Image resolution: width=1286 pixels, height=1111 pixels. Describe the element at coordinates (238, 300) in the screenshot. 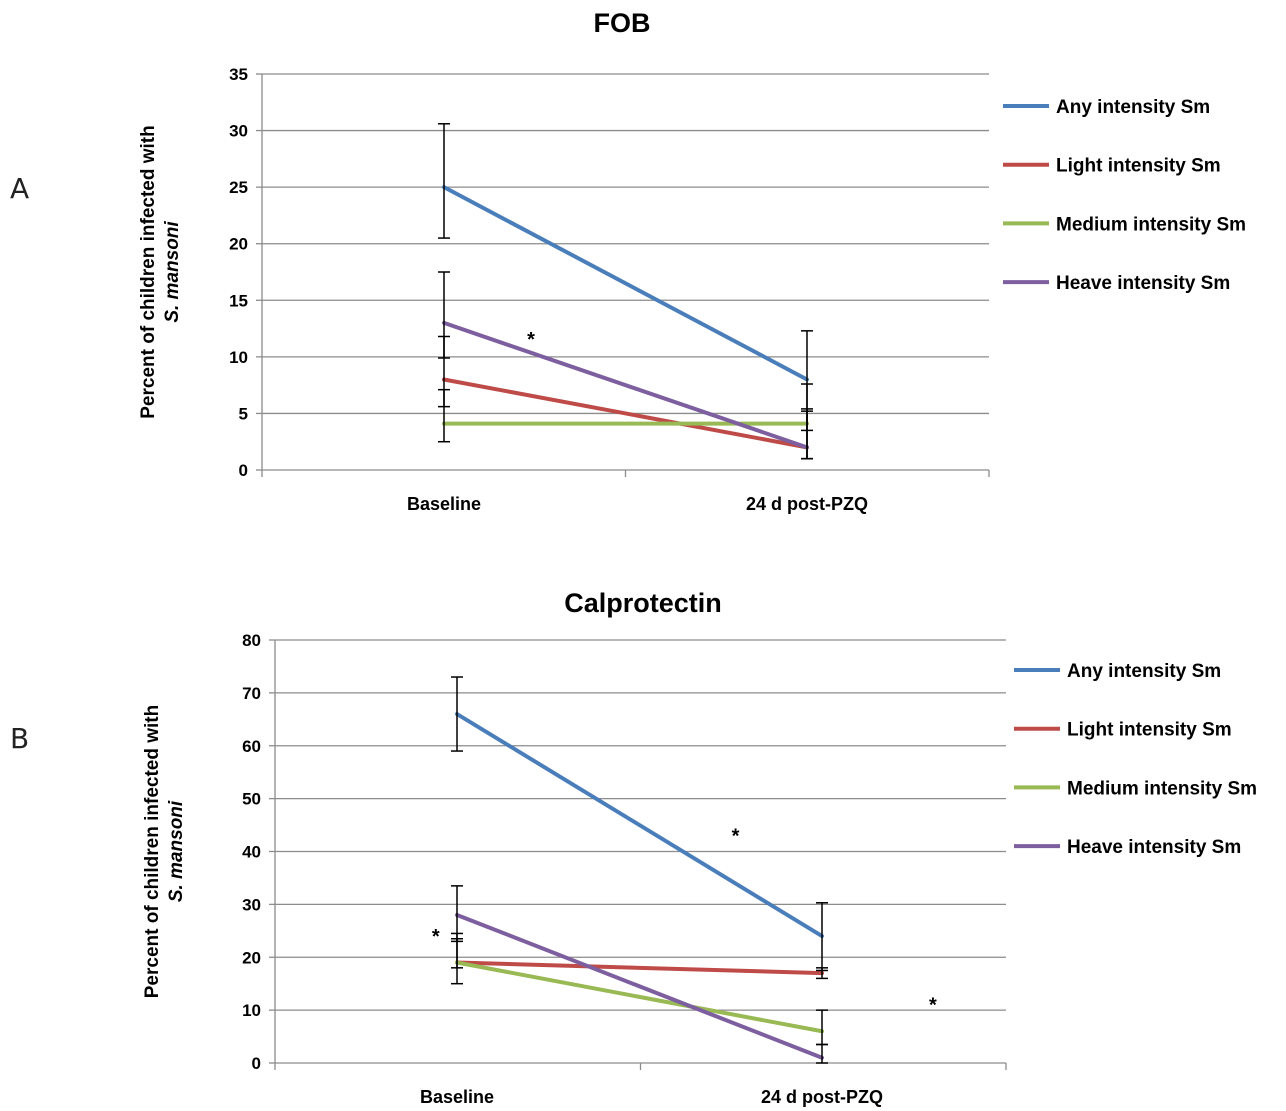

I see `y-tick-label: 15` at that location.